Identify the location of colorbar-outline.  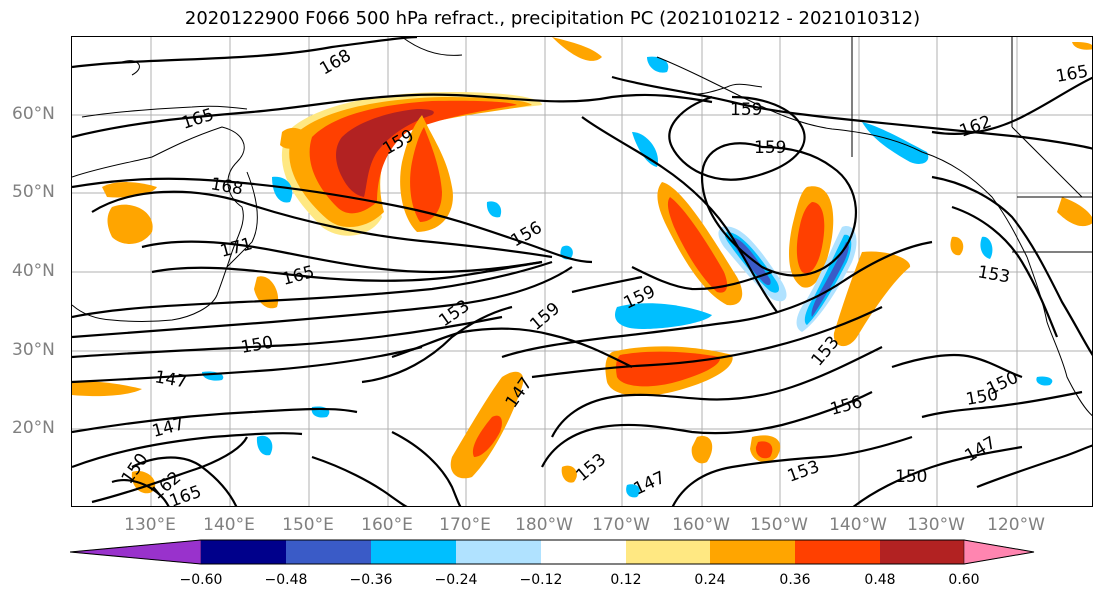
(552, 552).